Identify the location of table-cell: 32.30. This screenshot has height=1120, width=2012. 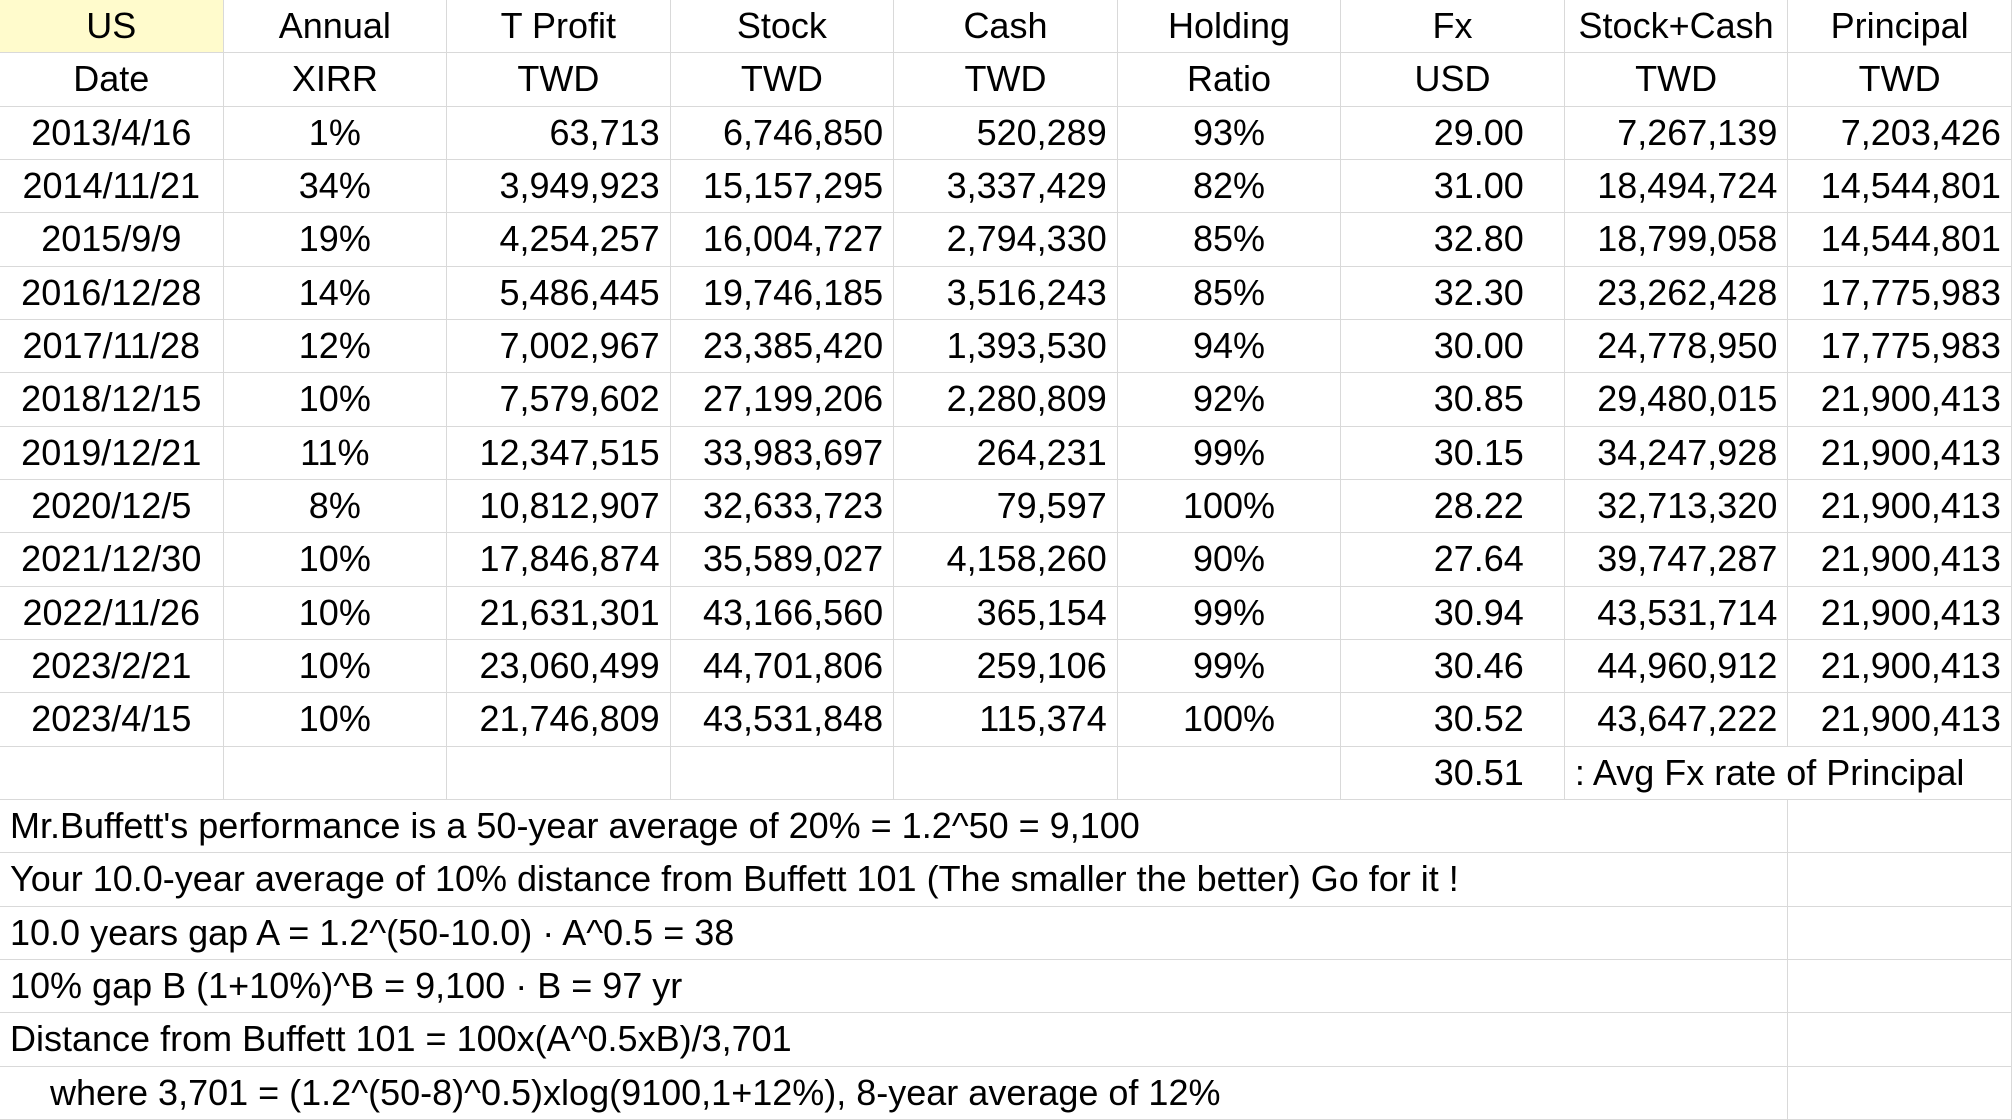
(1453, 293).